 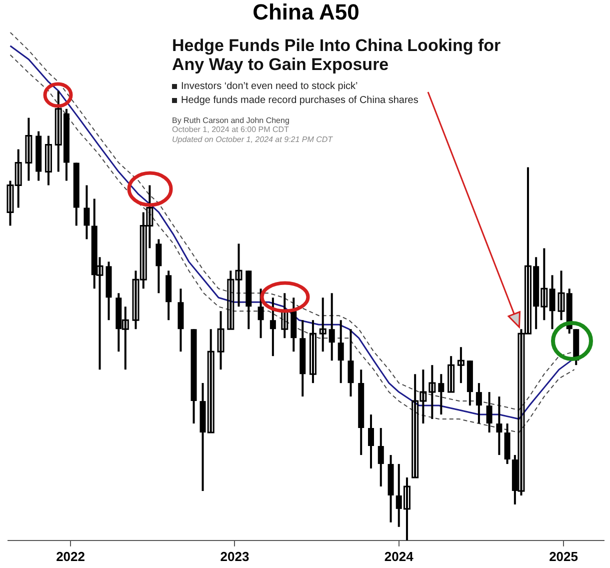 What do you see at coordinates (399, 556) in the screenshot?
I see `x-tick-label: 2024` at bounding box center [399, 556].